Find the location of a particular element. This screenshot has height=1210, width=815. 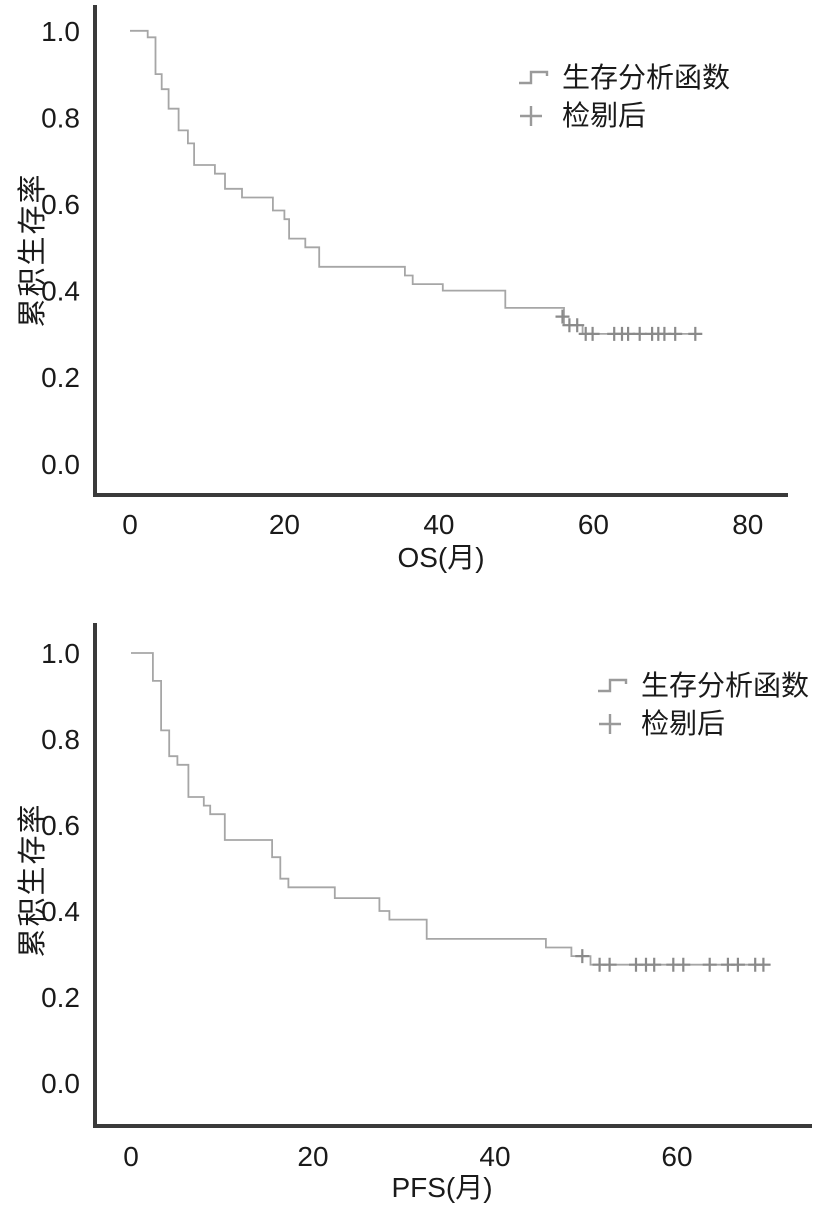

os-y-axis-title: 累积生存率 is located at coordinates (33, 250).